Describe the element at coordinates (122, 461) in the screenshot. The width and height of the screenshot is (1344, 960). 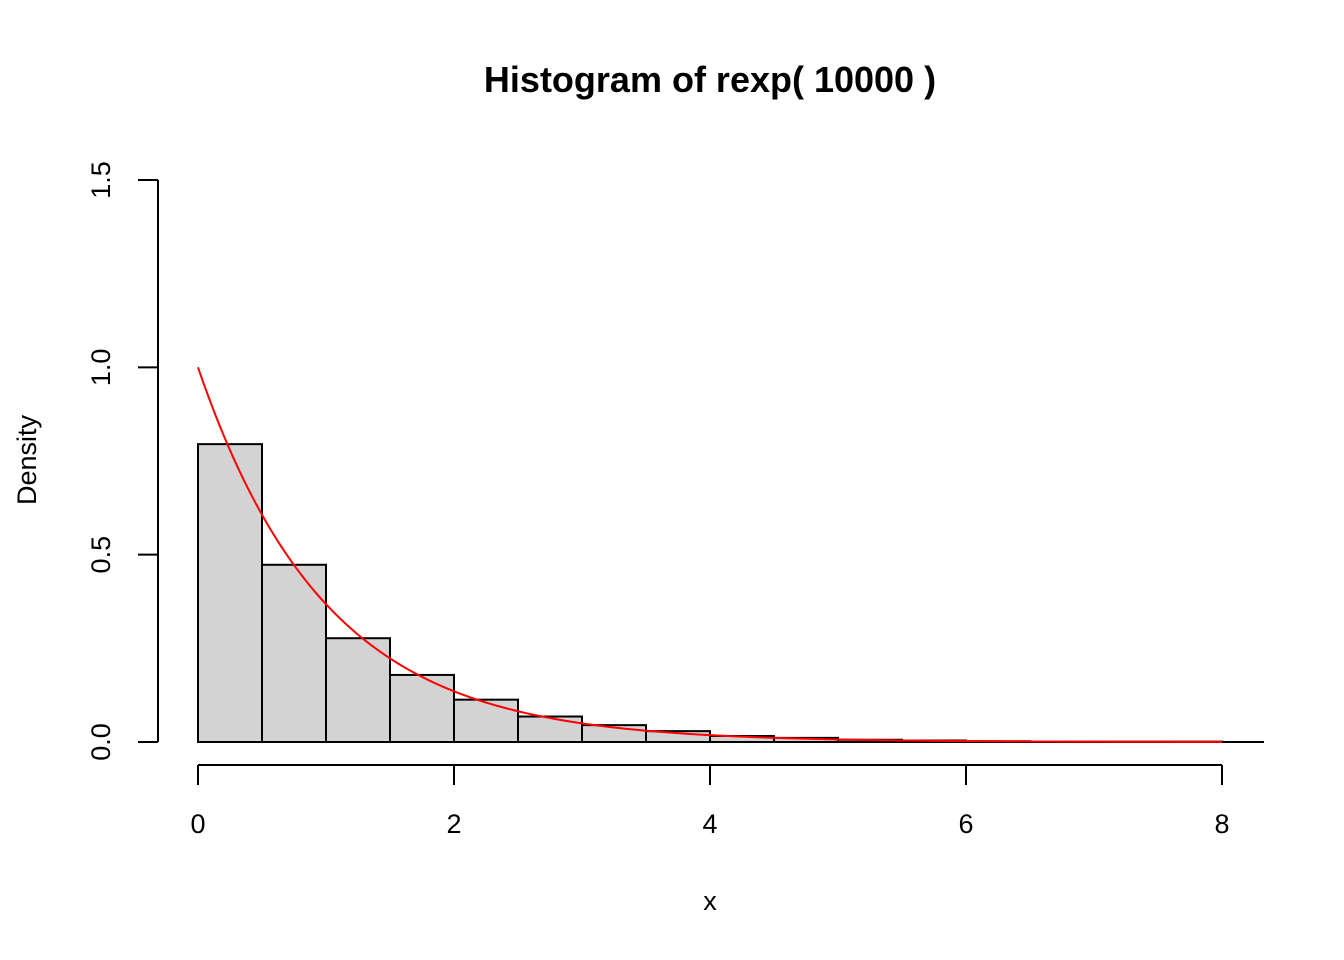
I see `y-axis: 0.0 0.5 1.0 1.5` at that location.